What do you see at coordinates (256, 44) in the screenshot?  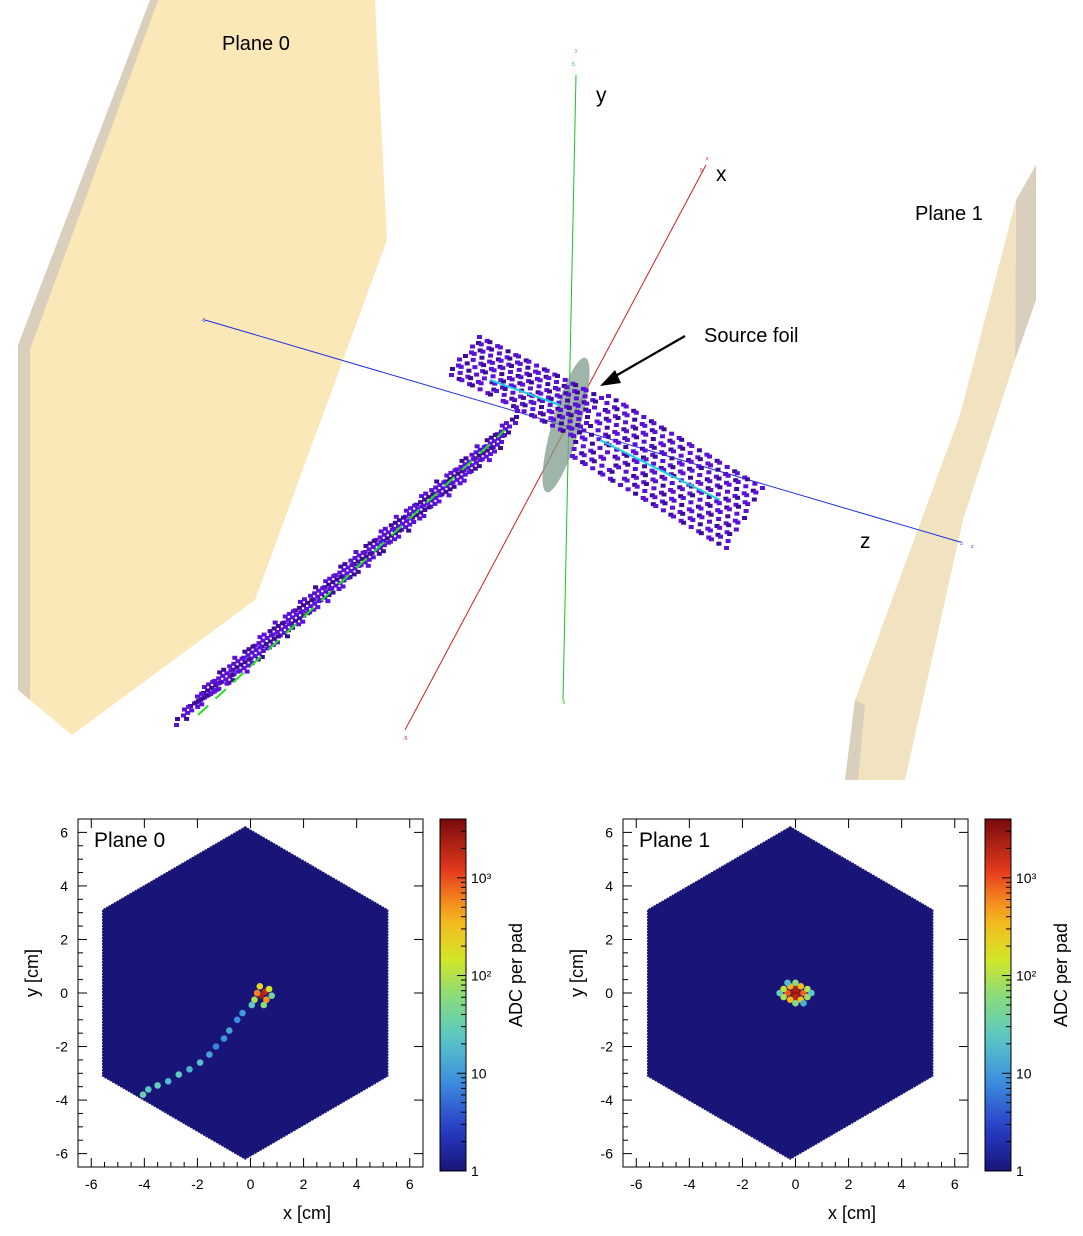 I see `plane-0-label: Plane 0` at bounding box center [256, 44].